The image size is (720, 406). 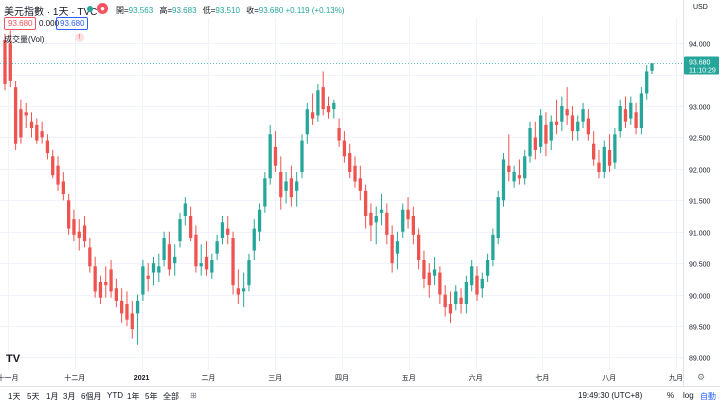 What do you see at coordinates (51, 12) in the screenshot?
I see `symbol-title: 美元指數 · 1天 · TVC` at bounding box center [51, 12].